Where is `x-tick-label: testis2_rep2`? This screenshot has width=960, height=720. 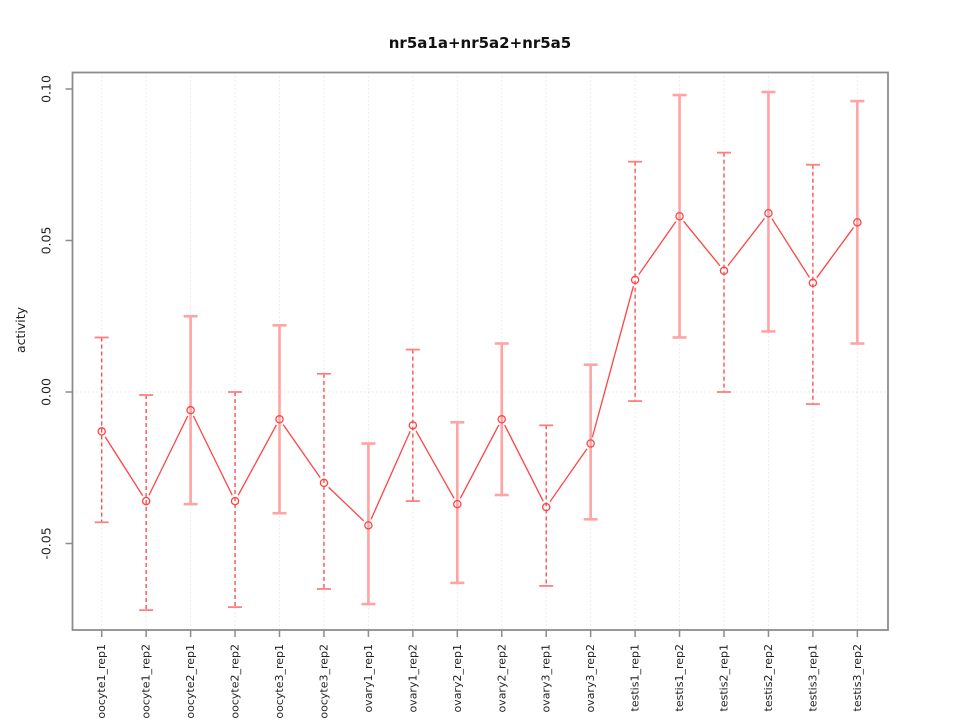
x-tick-label: testis2_rep2 is located at coordinates (768, 677).